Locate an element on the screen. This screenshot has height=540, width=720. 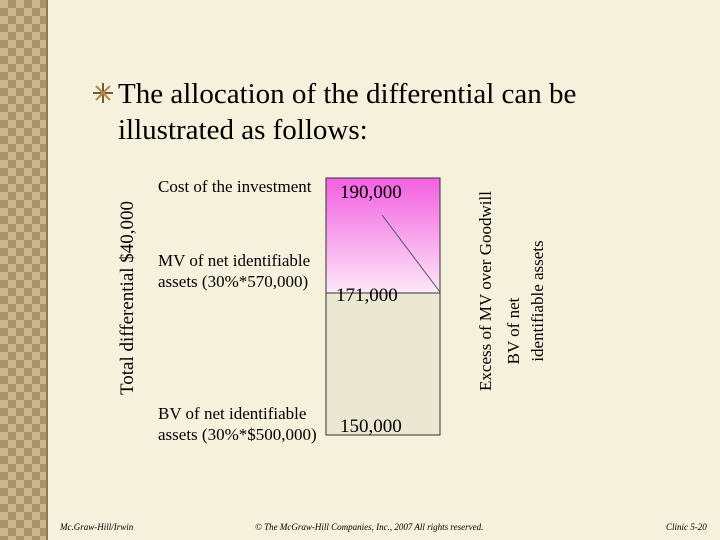
row-label: Cost of the investment is located at coordinates (235, 186).